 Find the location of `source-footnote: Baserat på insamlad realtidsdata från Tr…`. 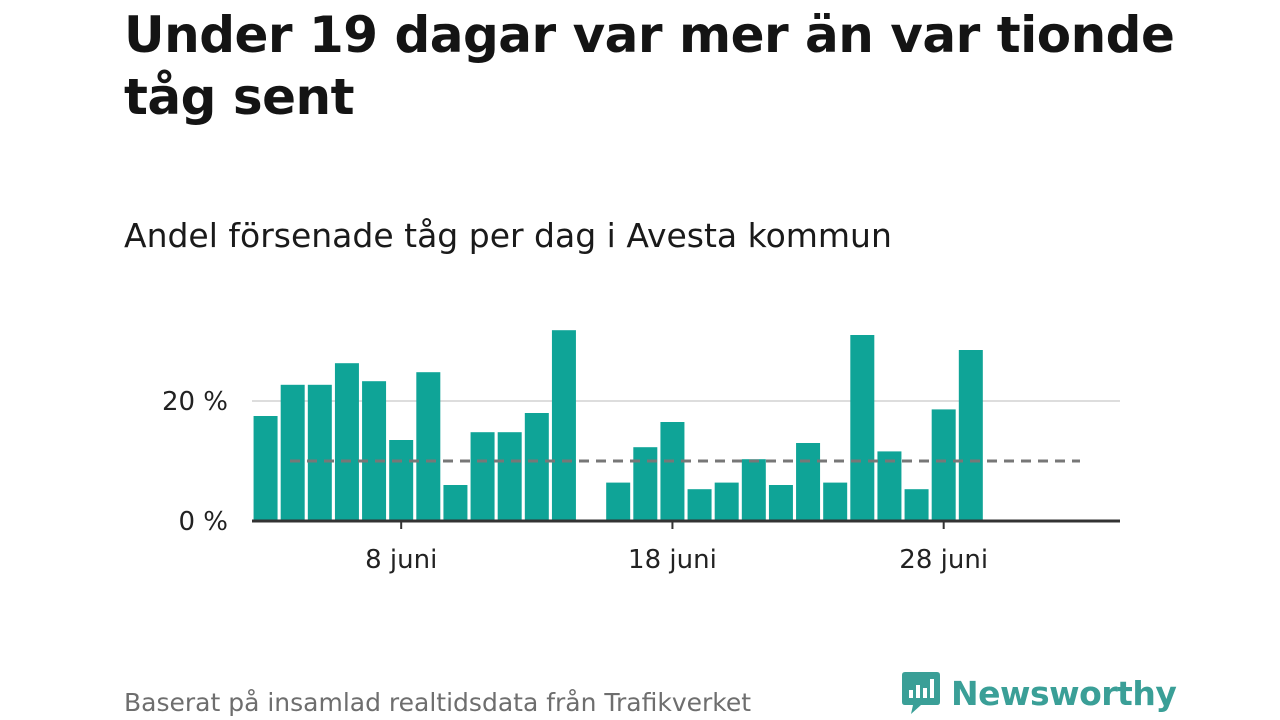

source-footnote: Baserat på insamlad realtidsdata från Tr… is located at coordinates (438, 702).